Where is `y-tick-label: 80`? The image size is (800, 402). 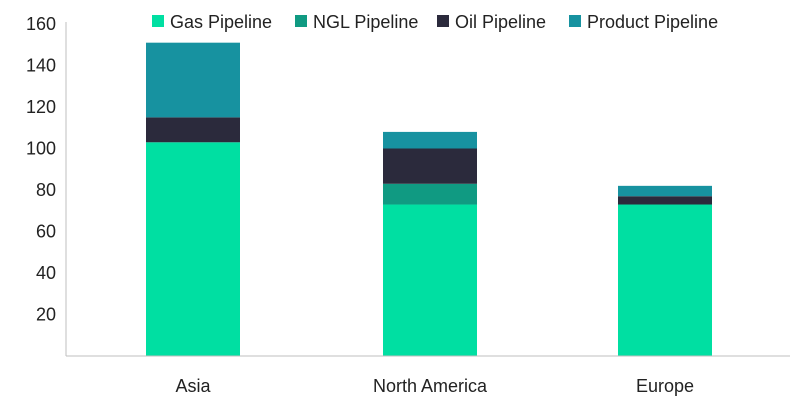 y-tick-label: 80 is located at coordinates (46, 190).